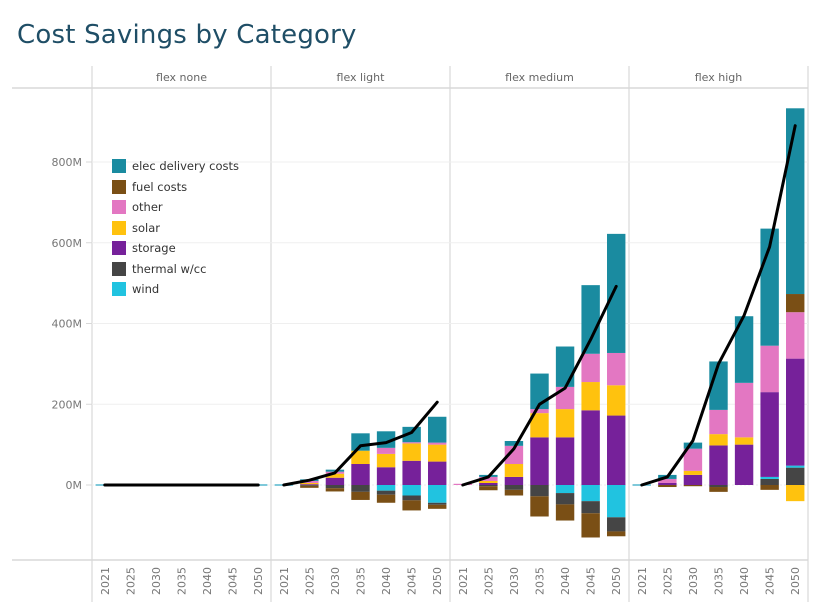 This screenshot has height=614, width=820. What do you see at coordinates (386, 581) in the screenshot?
I see `x-tick-label: 2040` at bounding box center [386, 581].